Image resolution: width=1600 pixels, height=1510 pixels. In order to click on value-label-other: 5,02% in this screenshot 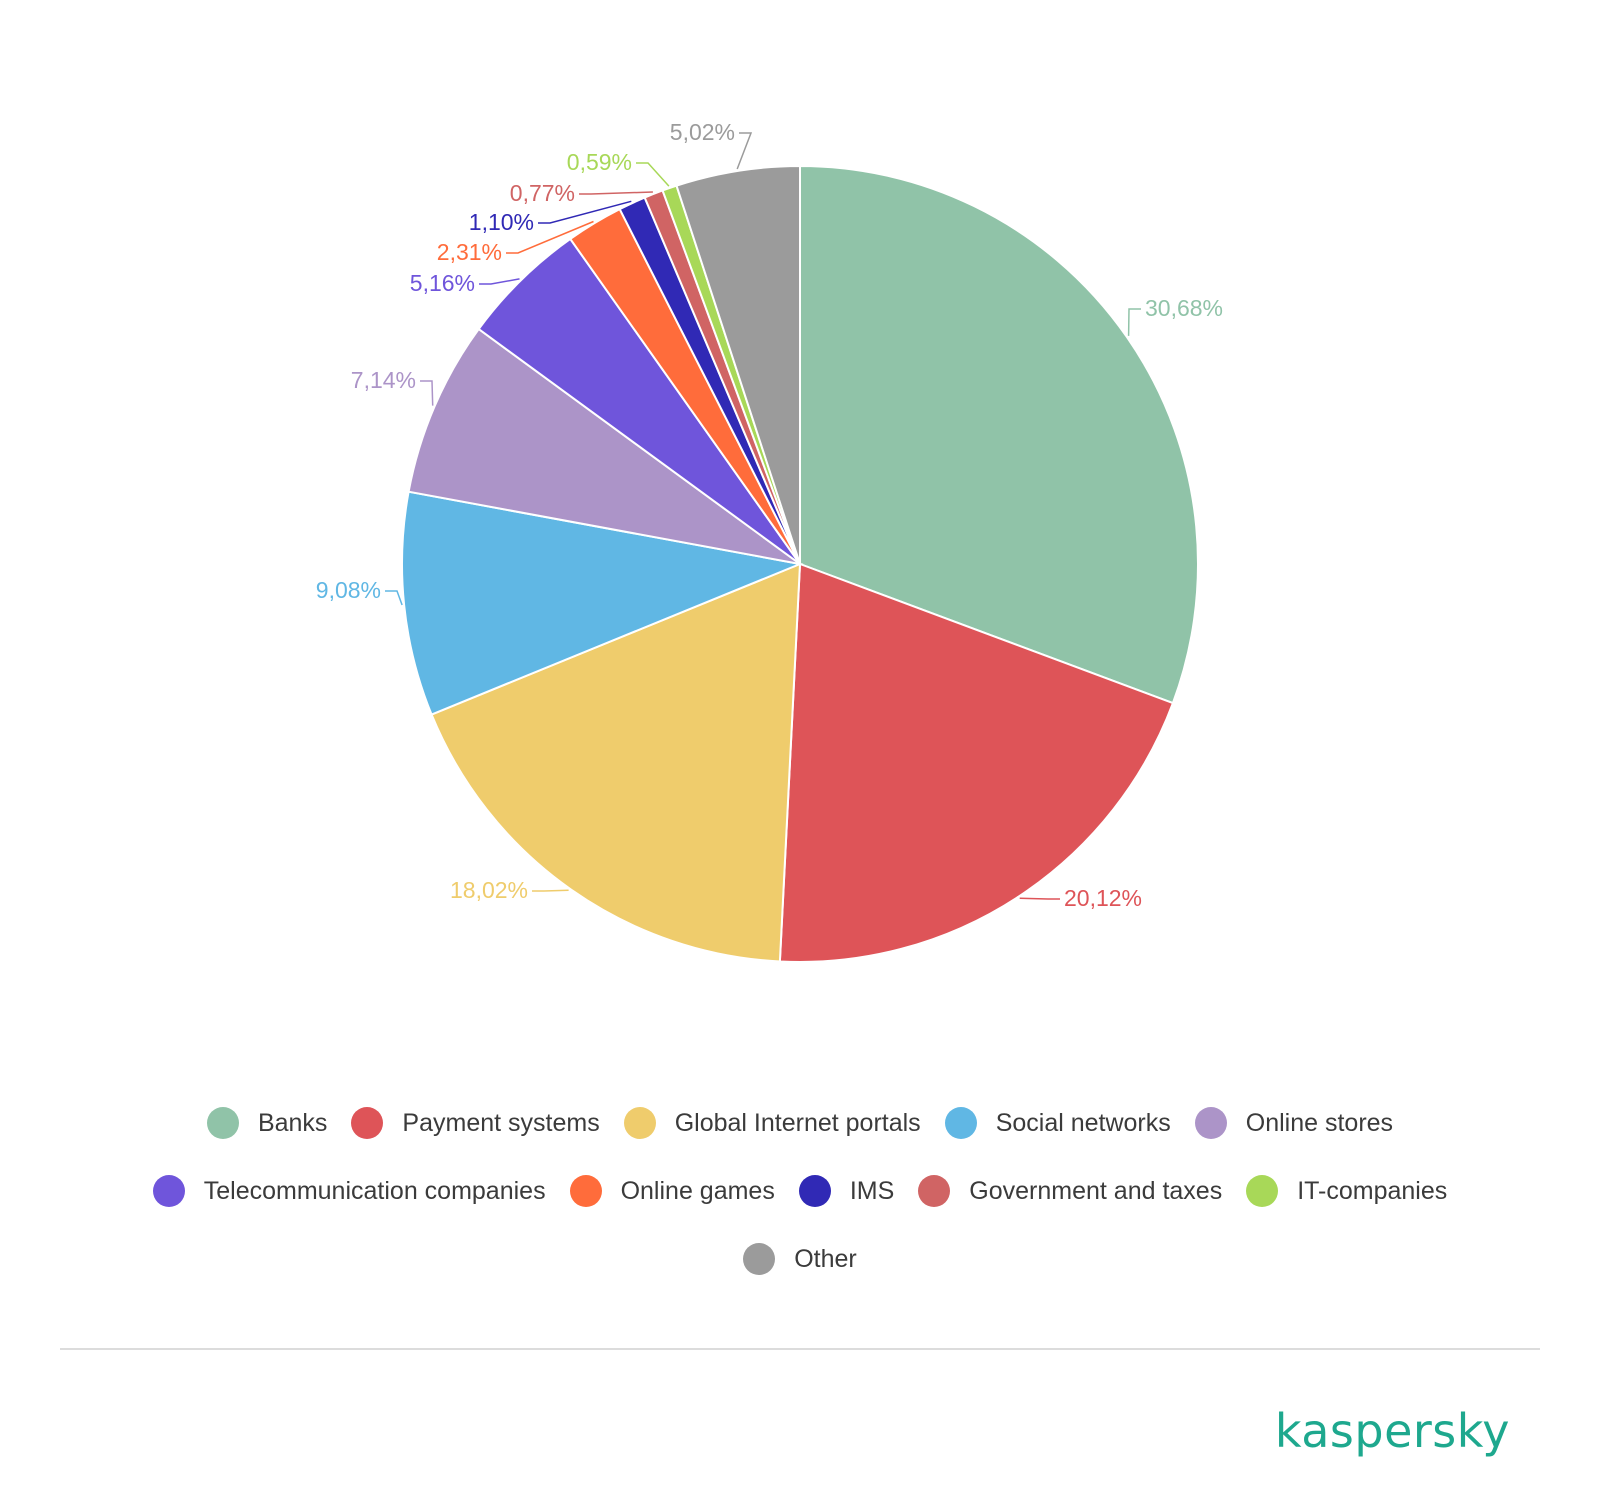, I will do `click(702, 132)`.